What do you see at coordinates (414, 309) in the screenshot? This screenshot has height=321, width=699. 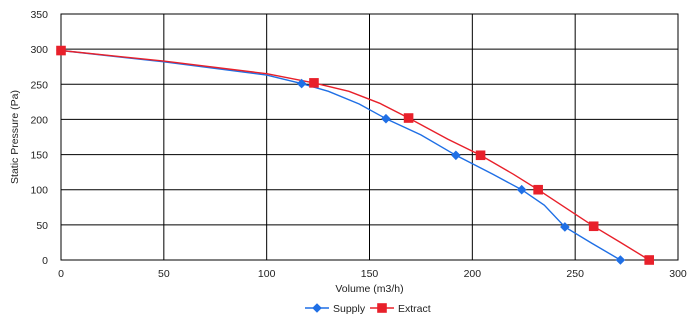 I see `extract-legend-label: Extract` at bounding box center [414, 309].